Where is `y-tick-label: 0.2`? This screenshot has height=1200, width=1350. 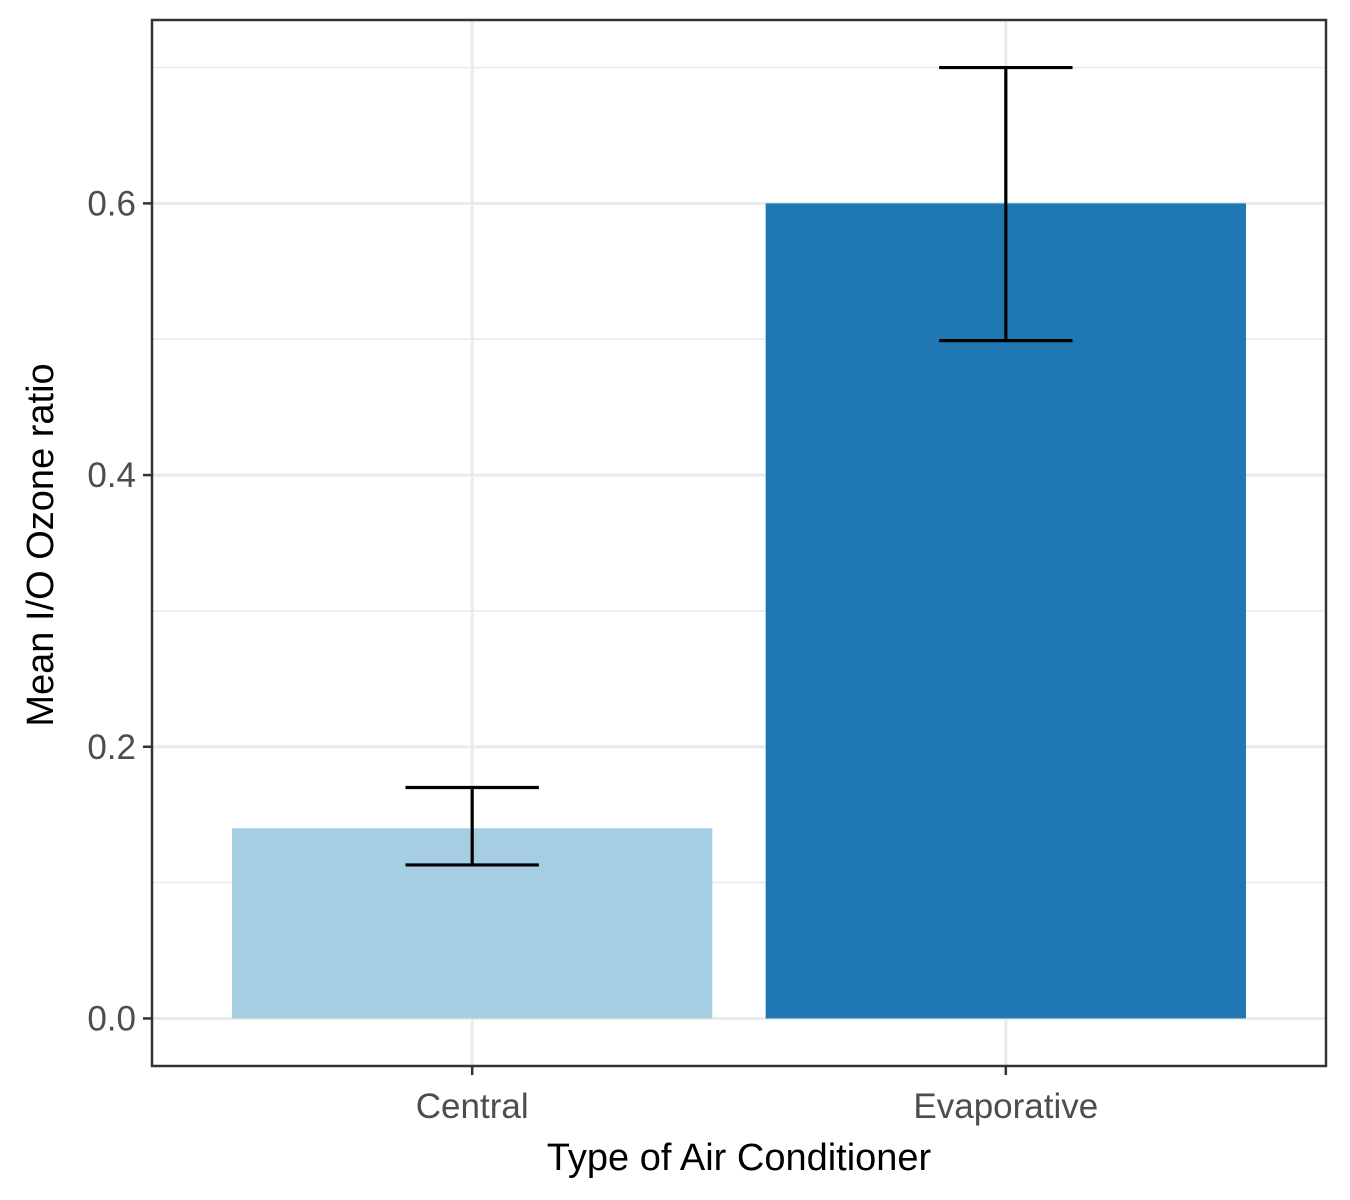
y-tick-label: 0.2 is located at coordinates (111, 747).